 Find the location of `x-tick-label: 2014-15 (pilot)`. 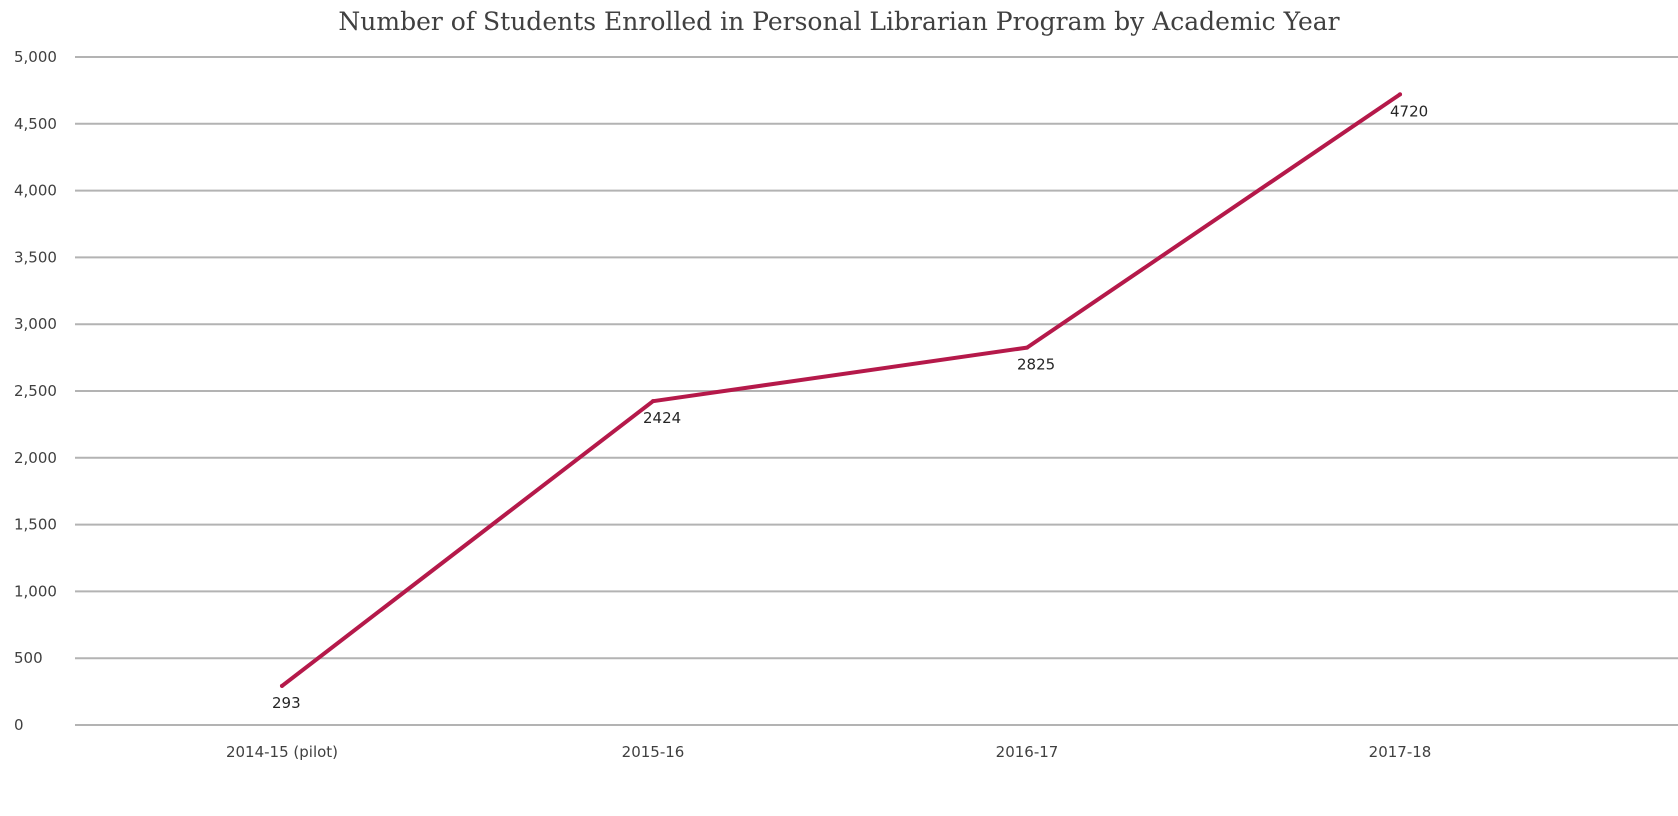

x-tick-label: 2014-15 (pilot) is located at coordinates (282, 752).